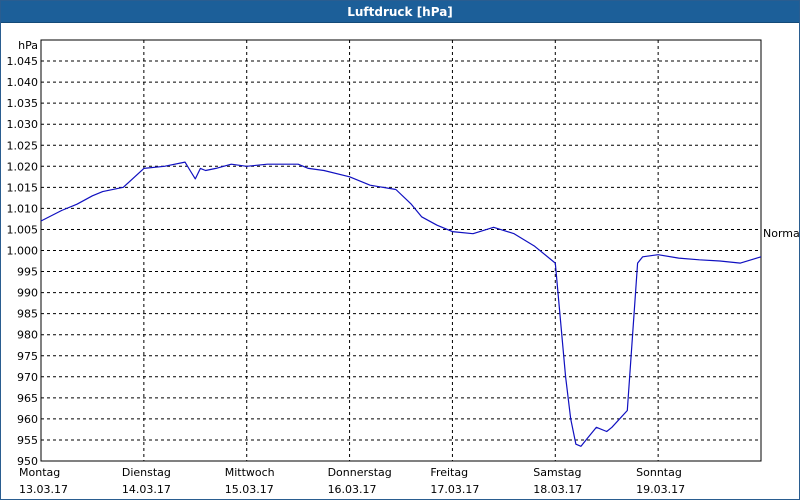 The image size is (800, 500). Describe the element at coordinates (23, 187) in the screenshot. I see `y-tick-label: 1.015` at that location.